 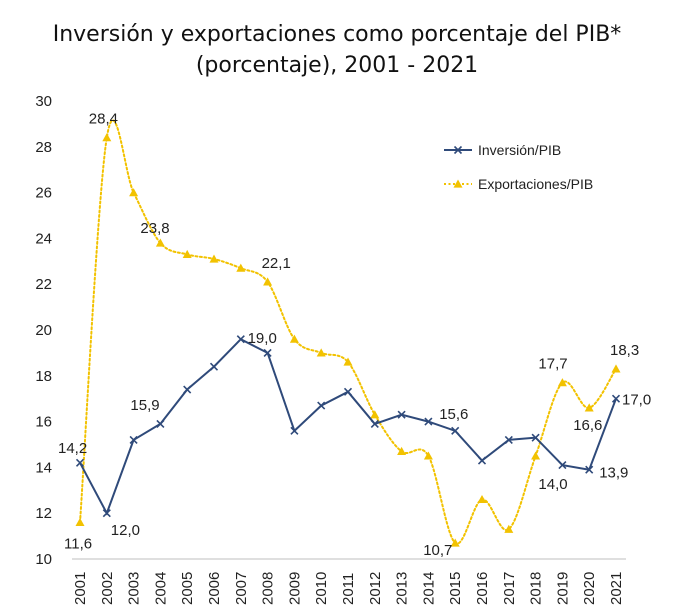 I want to click on legend-inversion-marker-stroke-b, so click(x=458, y=150).